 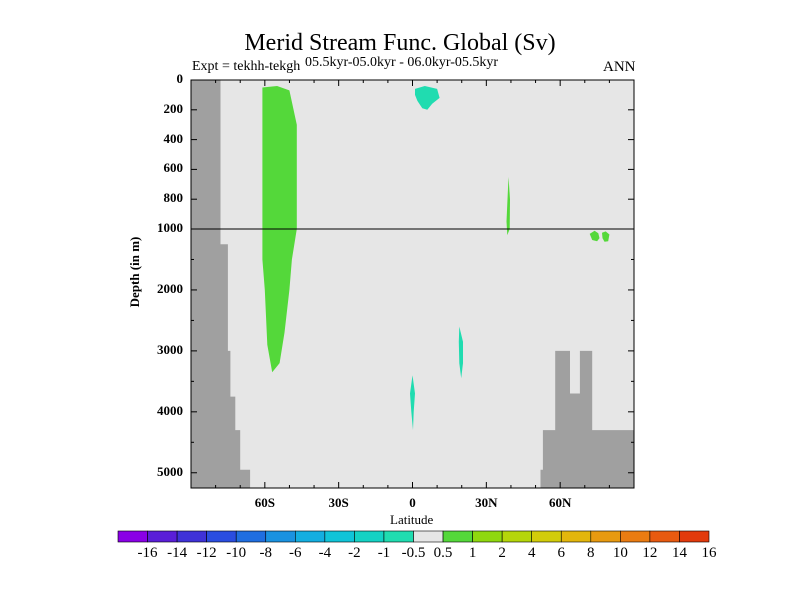 I want to click on colorbar-label: -10, so click(x=236, y=553).